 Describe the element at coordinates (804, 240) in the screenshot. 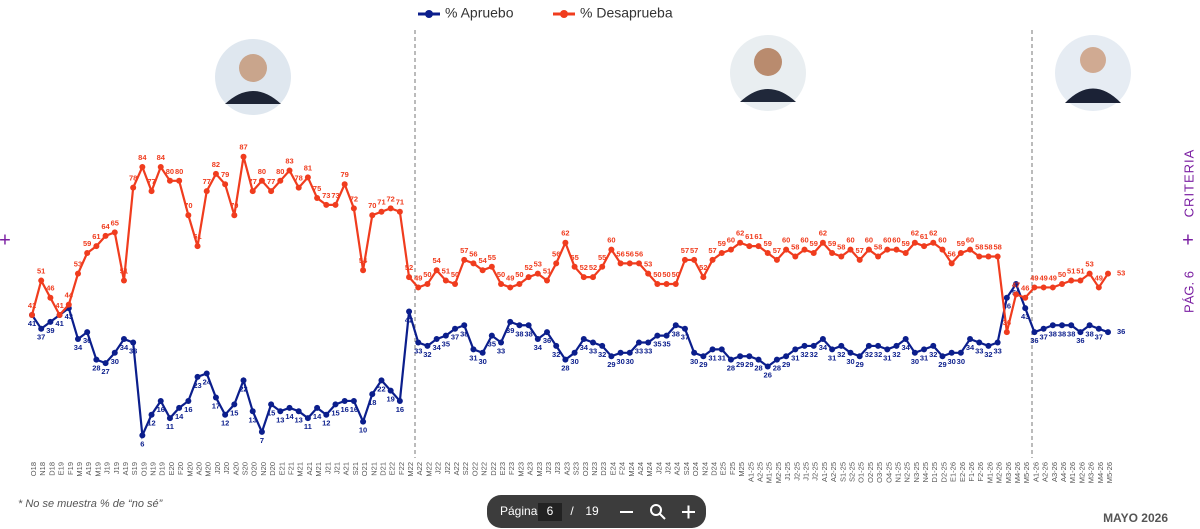

I see `value-label: 60` at that location.